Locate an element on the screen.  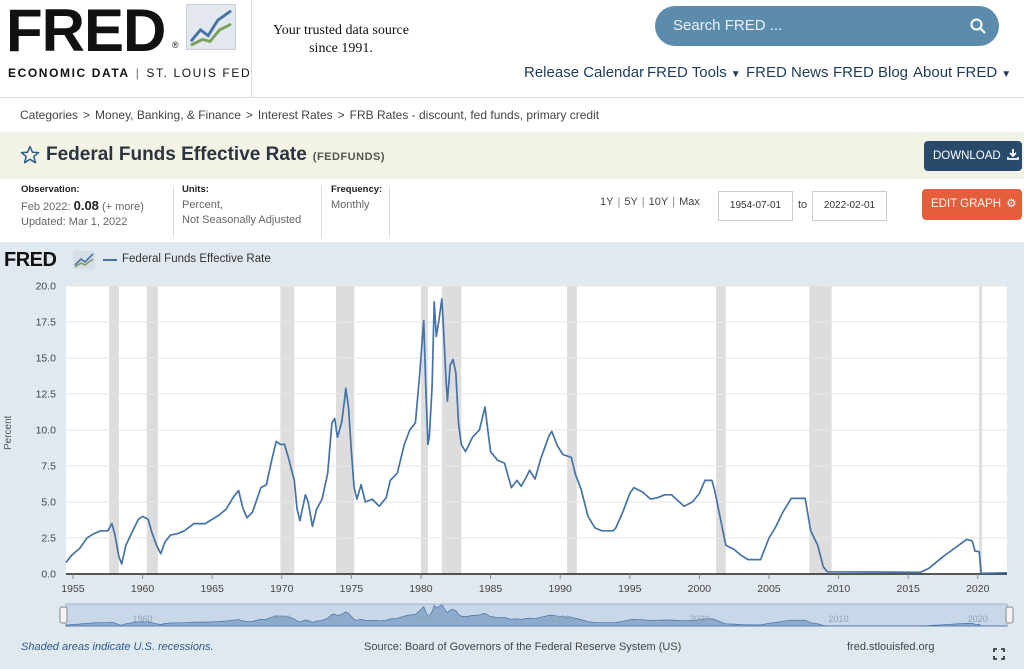
x-tick-label: 1970 is located at coordinates (282, 589).